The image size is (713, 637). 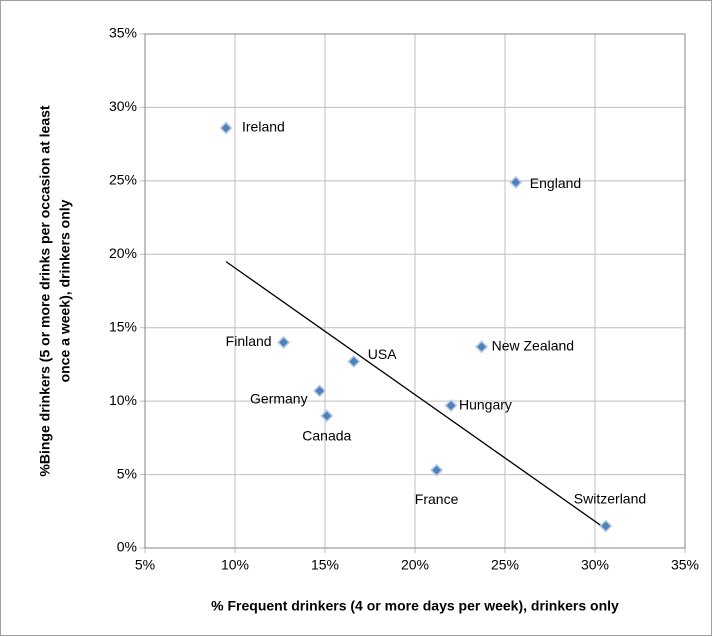 I want to click on x-tick-label: 20%, so click(x=415, y=565).